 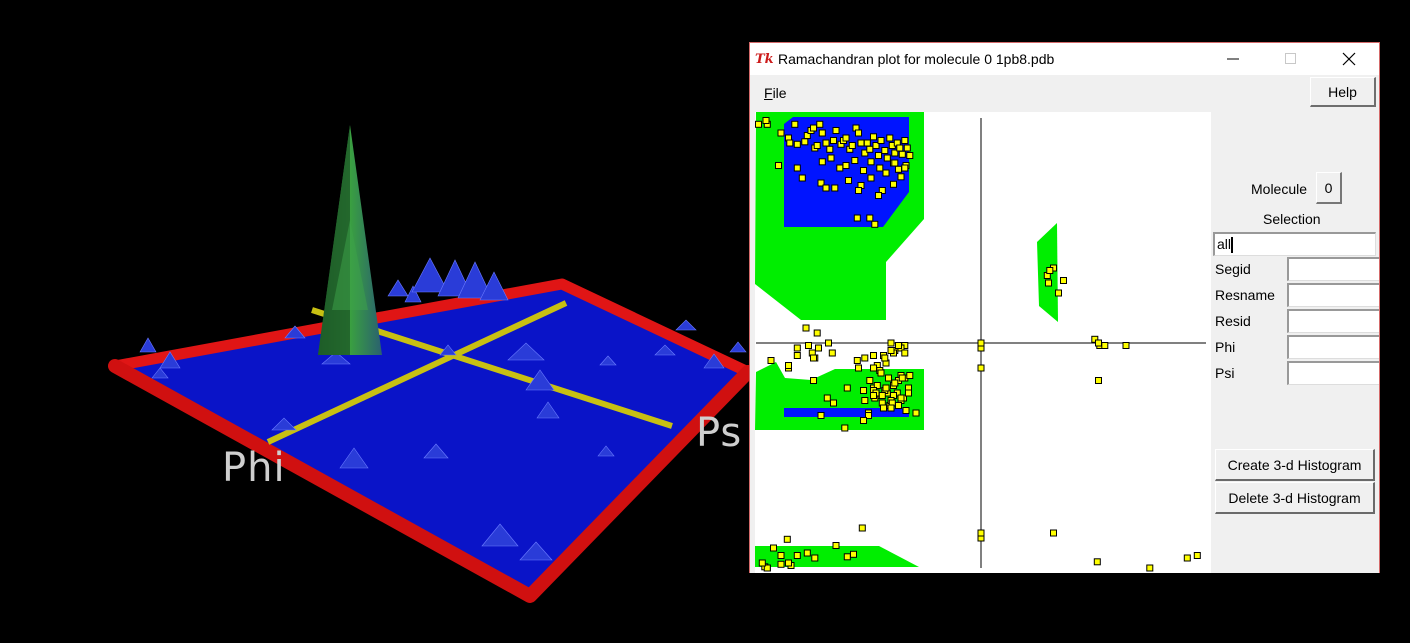 What do you see at coordinates (1333, 269) in the screenshot?
I see `segid-input` at bounding box center [1333, 269].